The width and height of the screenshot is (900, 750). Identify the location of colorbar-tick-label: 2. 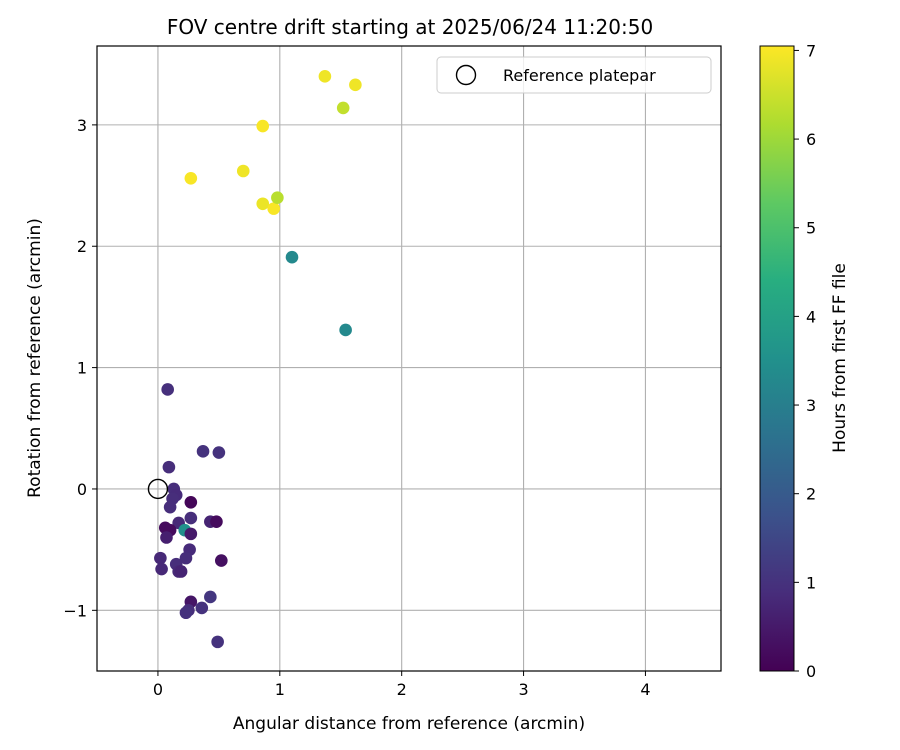
(811, 494).